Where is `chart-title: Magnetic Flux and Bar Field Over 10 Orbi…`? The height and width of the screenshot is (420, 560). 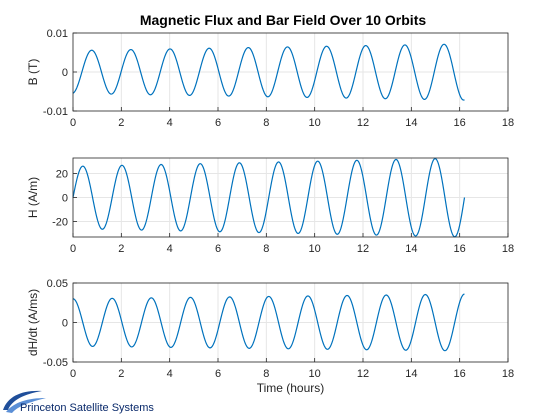 chart-title: Magnetic Flux and Bar Field Over 10 Orbi… is located at coordinates (283, 20).